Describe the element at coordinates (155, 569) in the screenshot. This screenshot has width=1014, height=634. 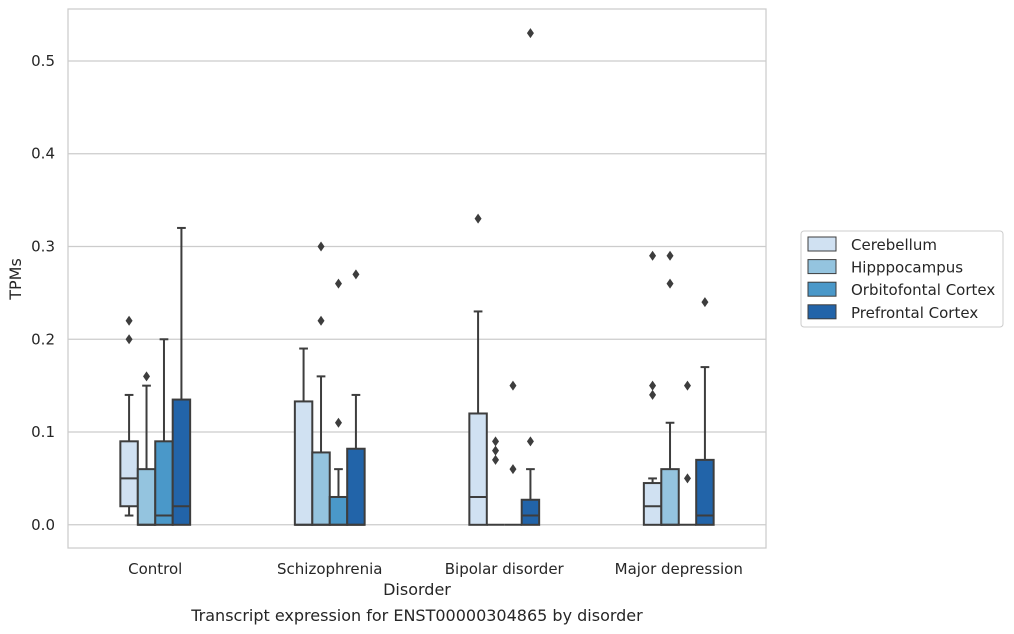
I see `x-tick-label: Control` at that location.